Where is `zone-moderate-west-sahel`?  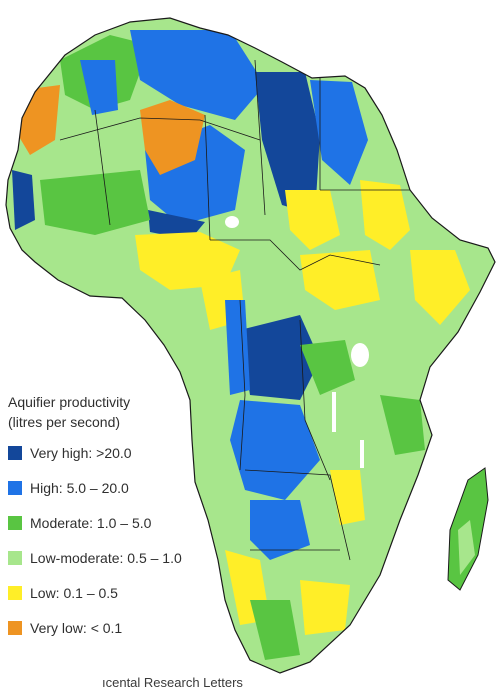 zone-moderate-west-sahel is located at coordinates (95, 202).